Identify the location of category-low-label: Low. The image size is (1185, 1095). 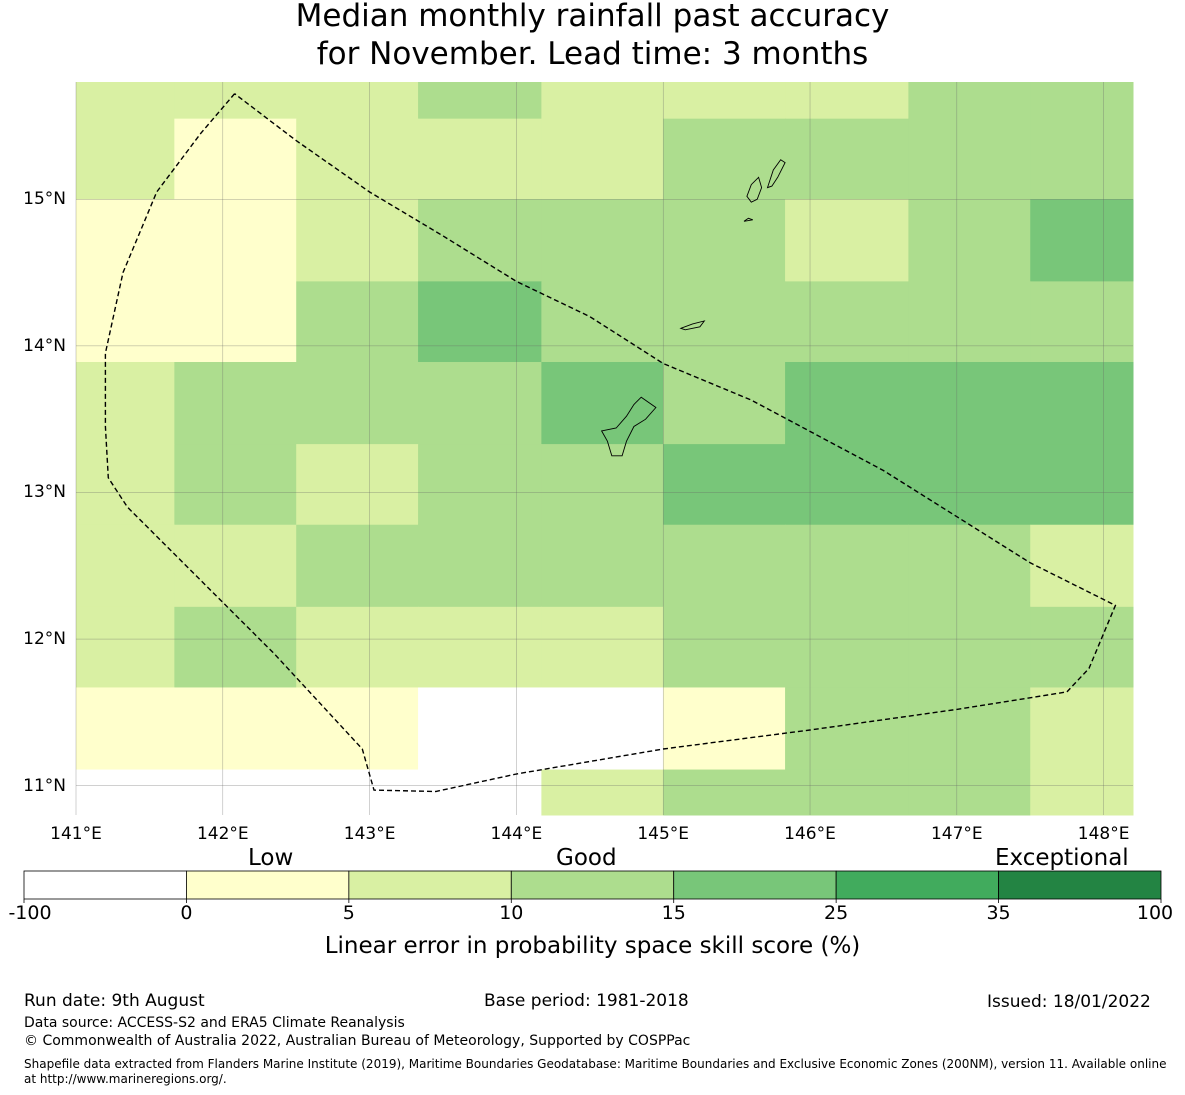
(271, 858).